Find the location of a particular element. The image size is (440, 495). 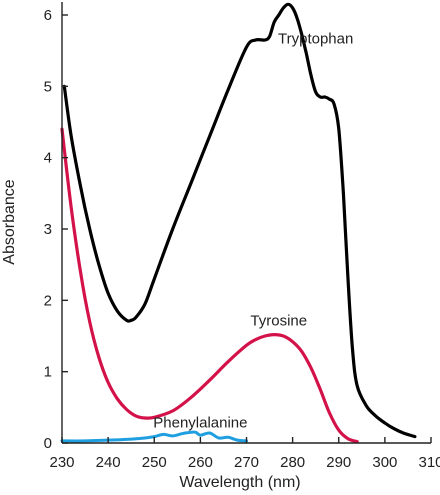

x-ticks: 230 240 250 260 270 280 290 300 310 is located at coordinates (244, 454).